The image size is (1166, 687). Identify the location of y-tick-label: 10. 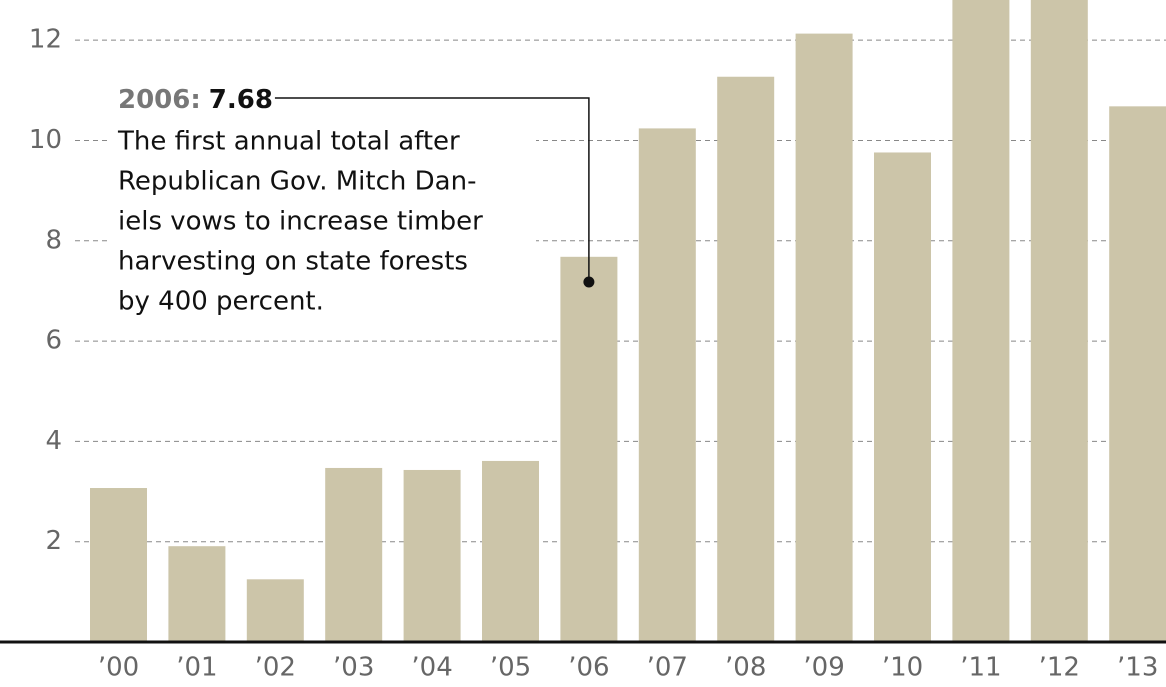
(45, 140).